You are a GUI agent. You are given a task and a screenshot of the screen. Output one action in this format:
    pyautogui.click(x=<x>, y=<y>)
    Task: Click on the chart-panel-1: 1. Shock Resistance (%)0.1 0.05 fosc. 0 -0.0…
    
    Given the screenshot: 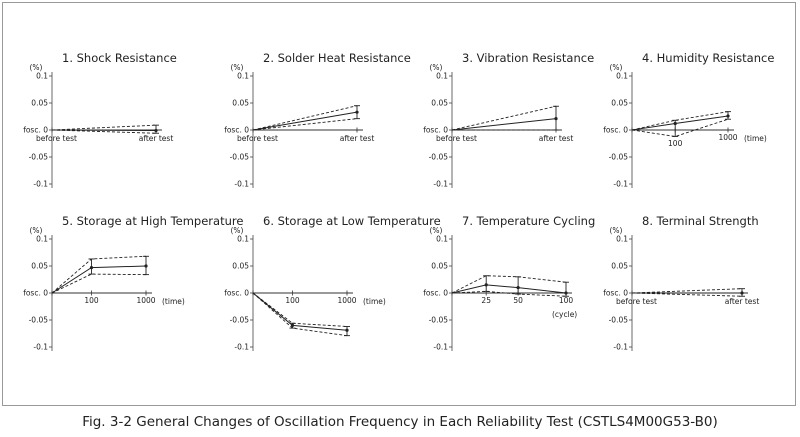 What is the action you would take?
    pyautogui.click(x=100, y=120)
    